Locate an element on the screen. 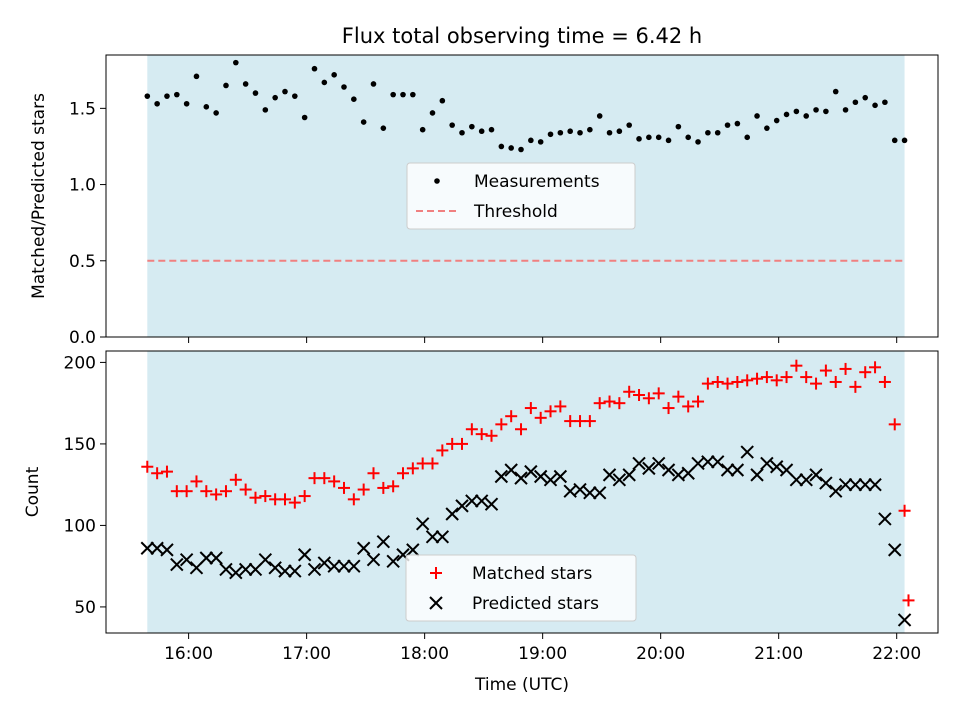 This screenshot has height=720, width=960. bottom-ytick-label: 200 is located at coordinates (80, 363).